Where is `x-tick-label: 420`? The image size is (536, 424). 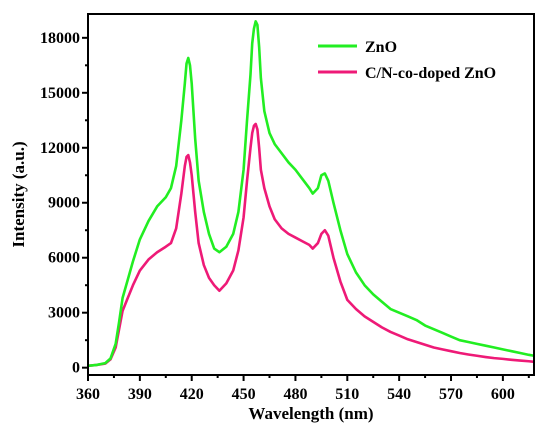 x-tick-label: 420 is located at coordinates (192, 394).